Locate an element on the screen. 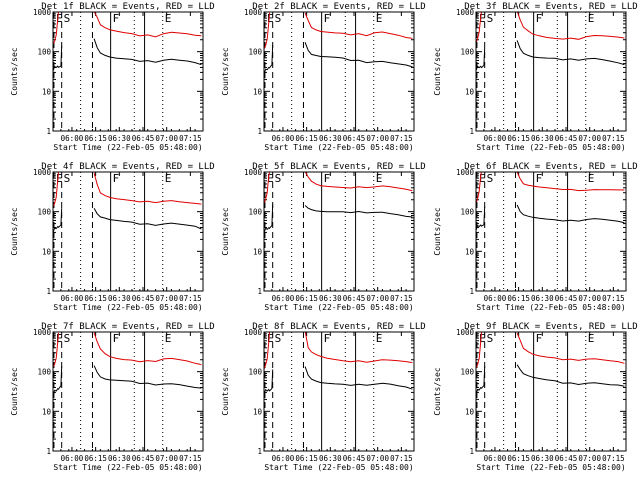 This screenshot has height=480, width=640. panel-title: Det 5f BLACK = Events, RED = LLD is located at coordinates (338, 167).